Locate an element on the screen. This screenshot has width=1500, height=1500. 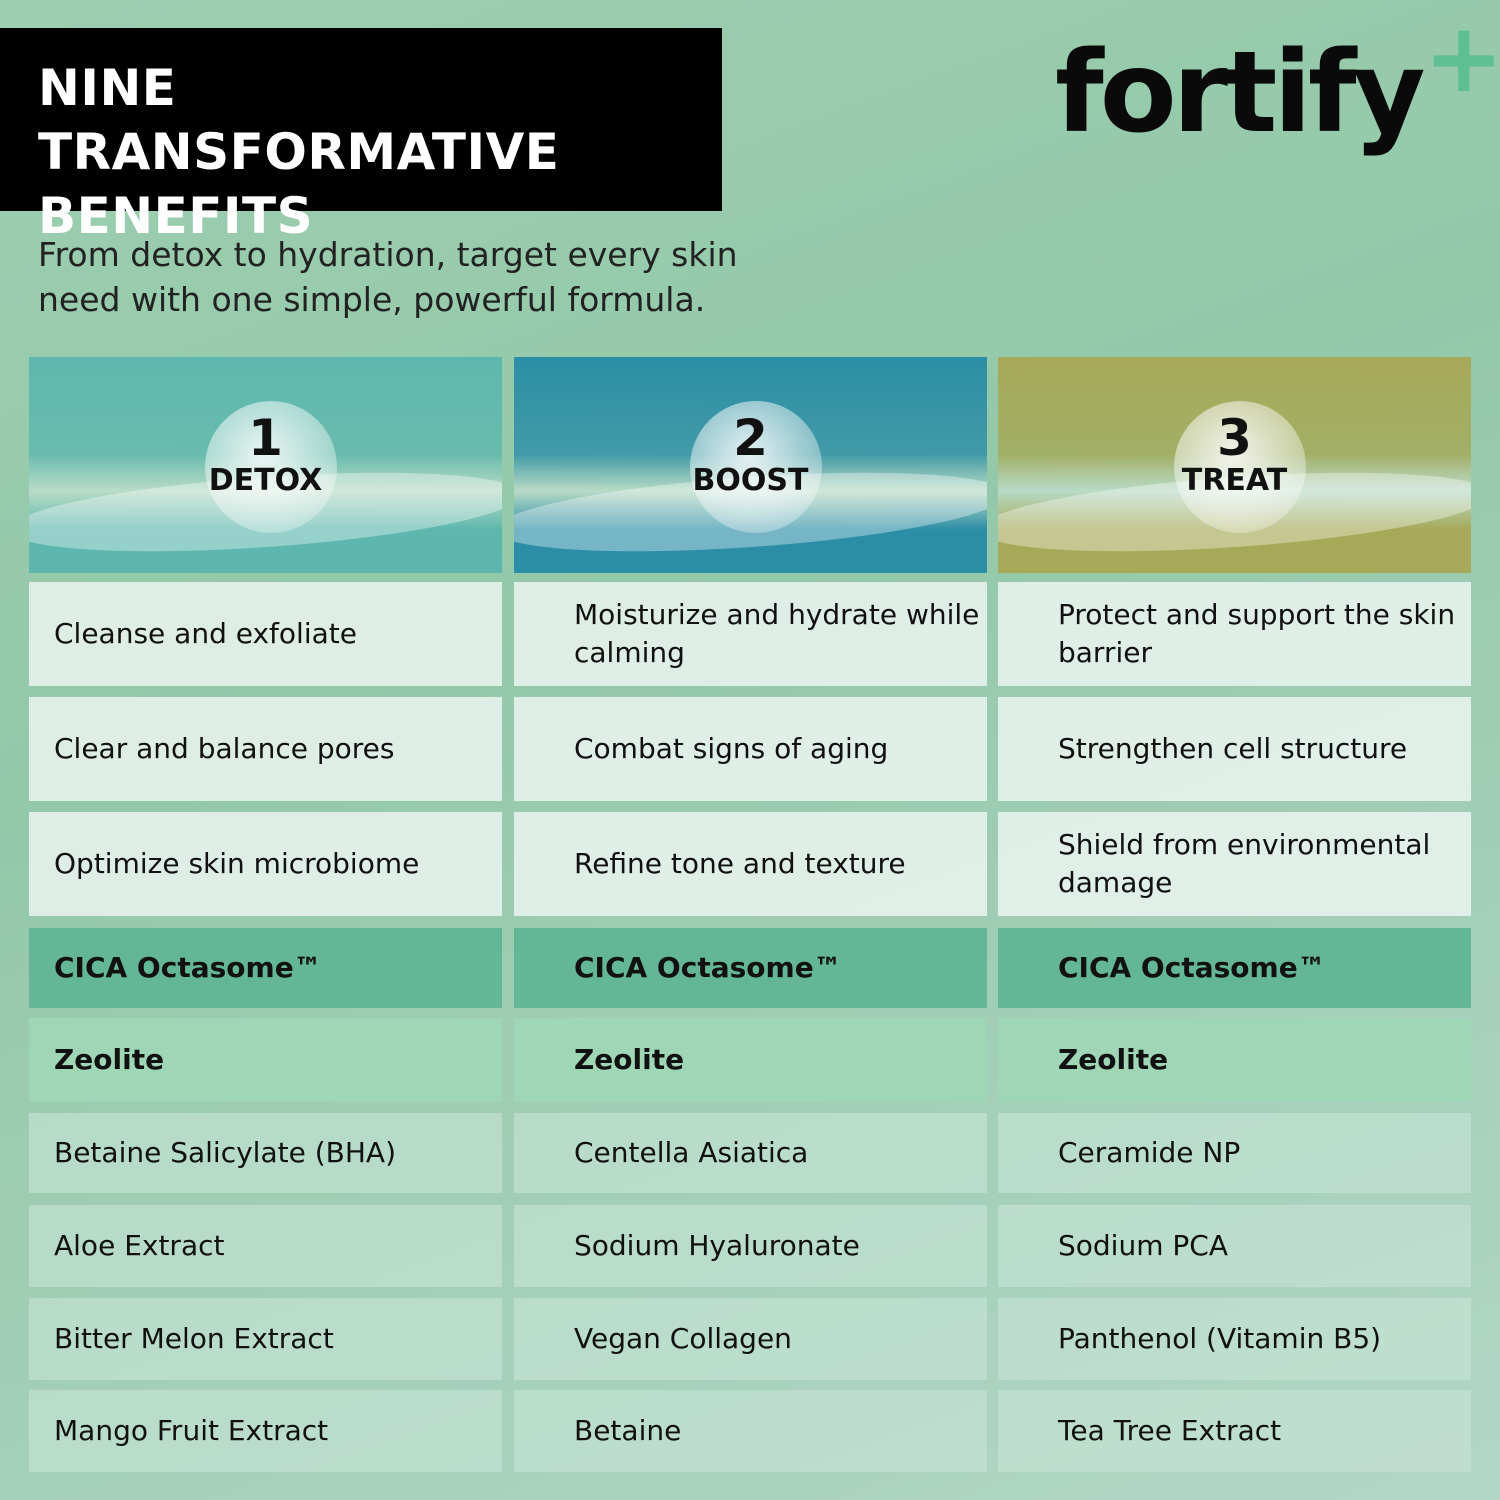
benefit-cell: Shield from environmental damage is located at coordinates (1234, 864).